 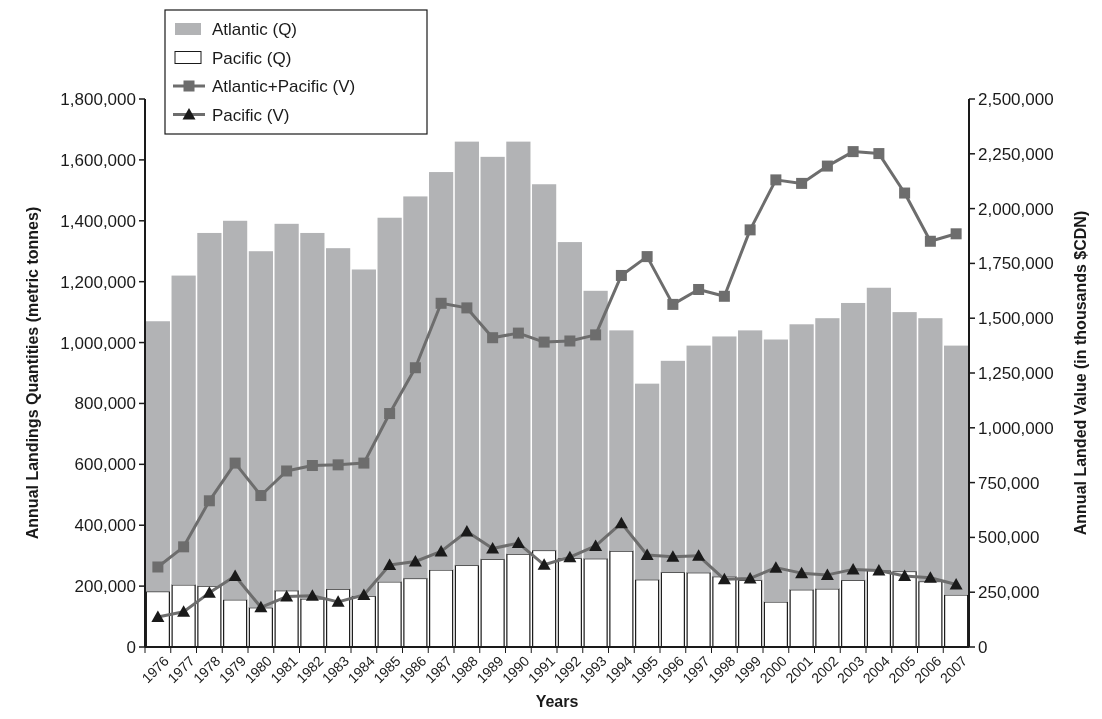 What do you see at coordinates (1016, 154) in the screenshot?
I see `y2-tick-label: 2,250,000` at bounding box center [1016, 154].